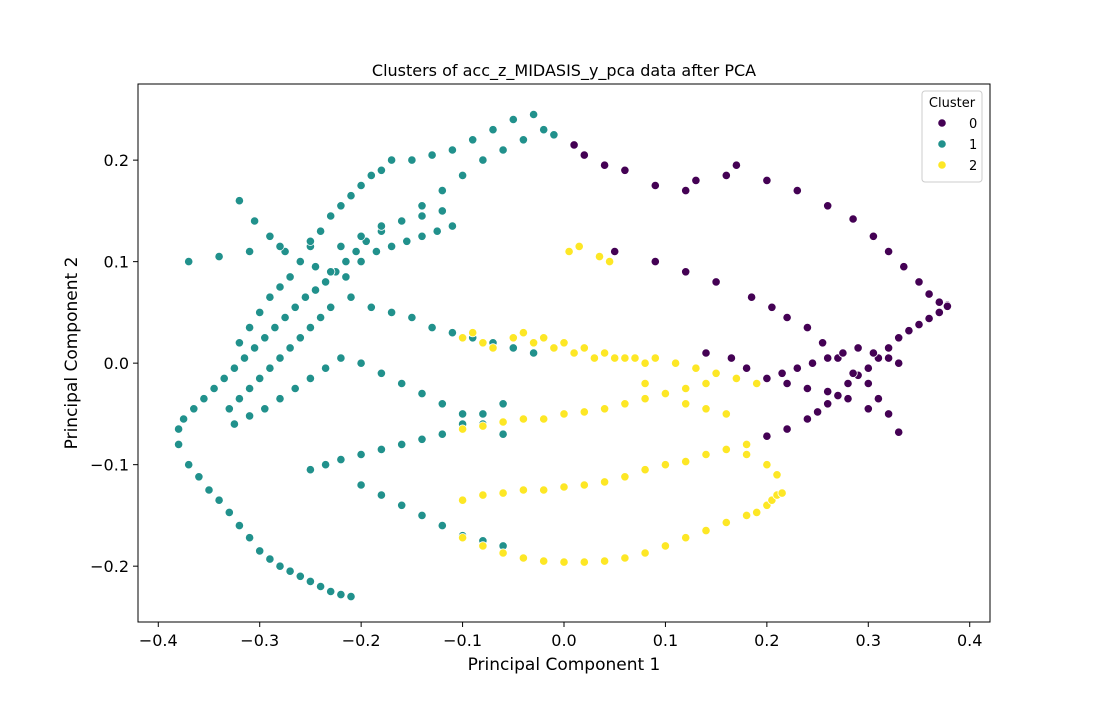  What do you see at coordinates (361, 640) in the screenshot?
I see `x-tick-label: −0.2` at bounding box center [361, 640].